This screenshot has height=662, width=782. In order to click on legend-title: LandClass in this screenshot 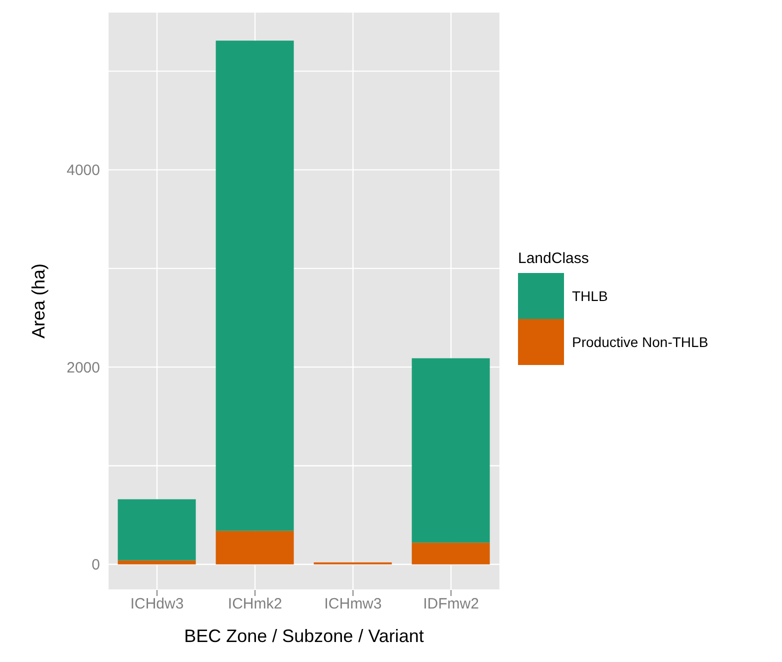, I will do `click(554, 258)`.